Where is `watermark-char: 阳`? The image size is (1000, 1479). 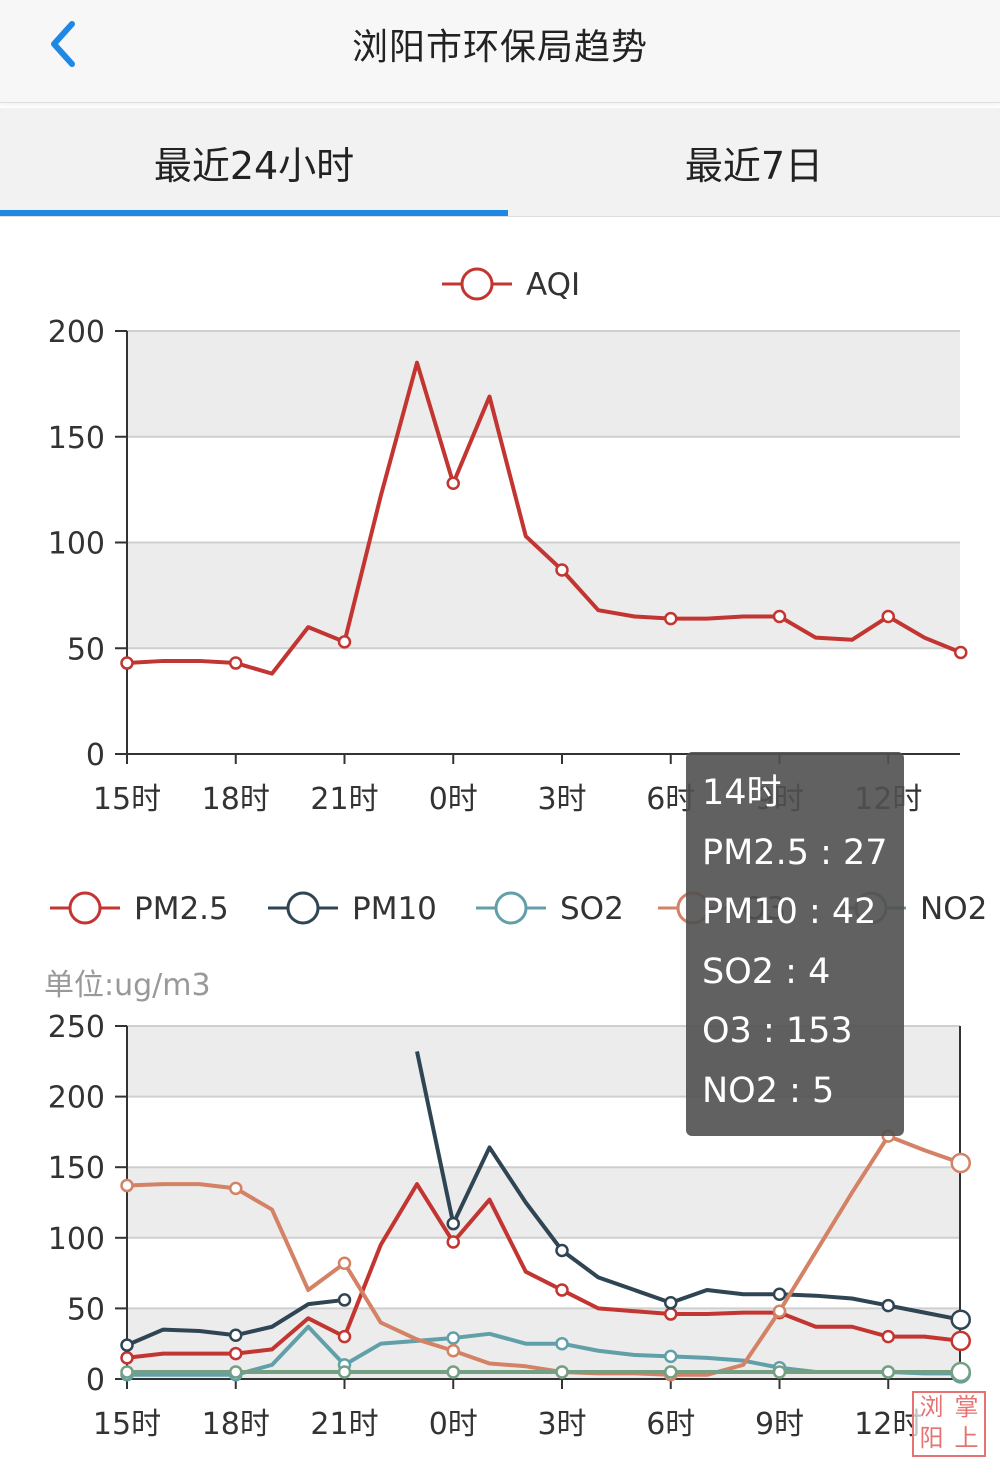
watermark-char: 阳 is located at coordinates (931, 1438).